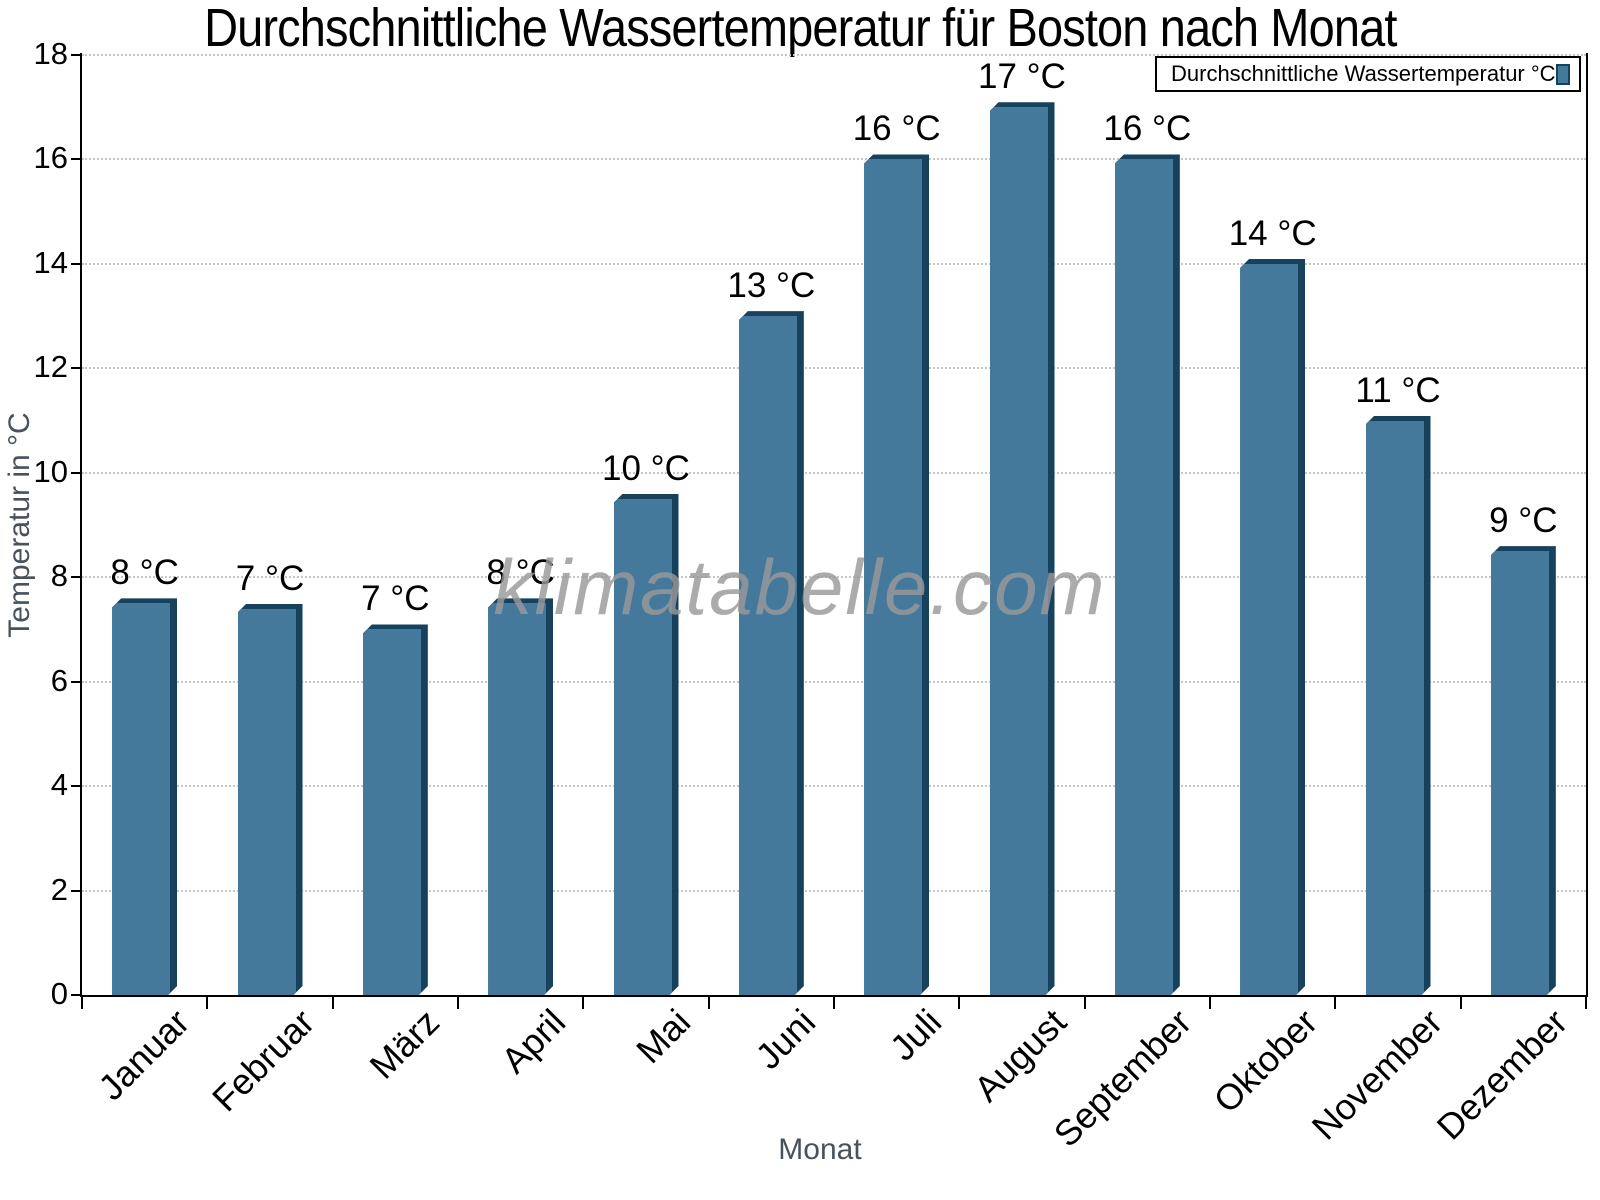 The image size is (1600, 1200). Describe the element at coordinates (1272, 233) in the screenshot. I see `bar-value-label: 14 °C` at that location.